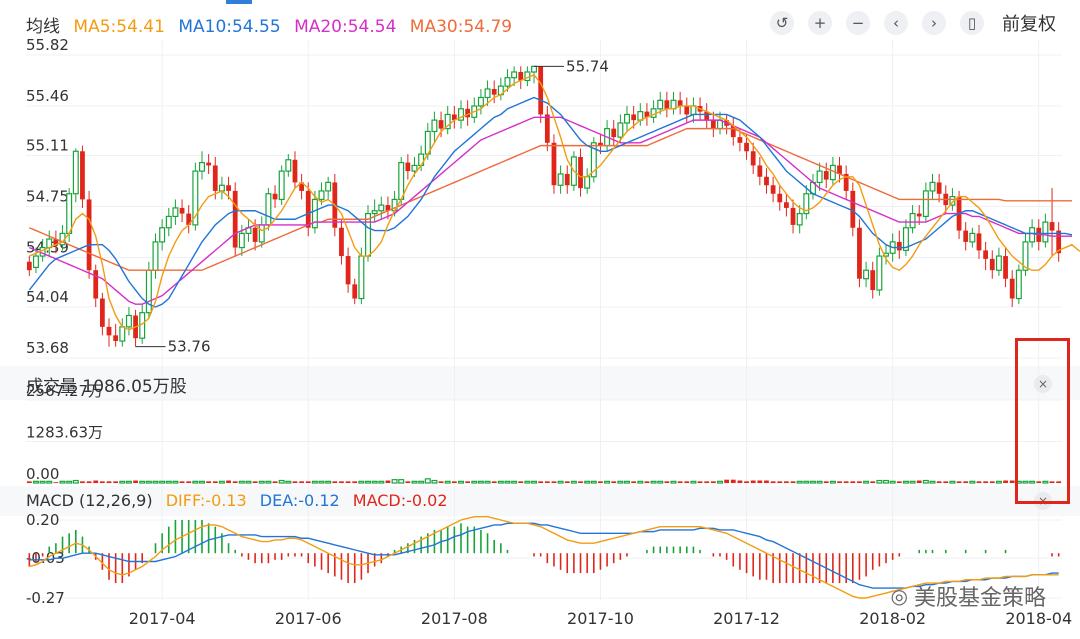 The image size is (1080, 639). What do you see at coordinates (600, 618) in the screenshot?
I see `x-tick-label: 2017-10` at bounding box center [600, 618].